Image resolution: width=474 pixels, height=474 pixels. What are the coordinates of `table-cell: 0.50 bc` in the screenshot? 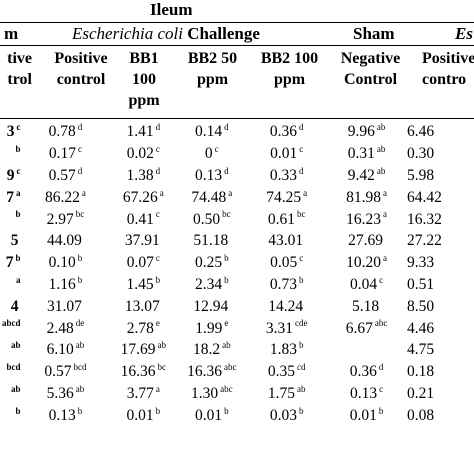 It's located at (211, 219).